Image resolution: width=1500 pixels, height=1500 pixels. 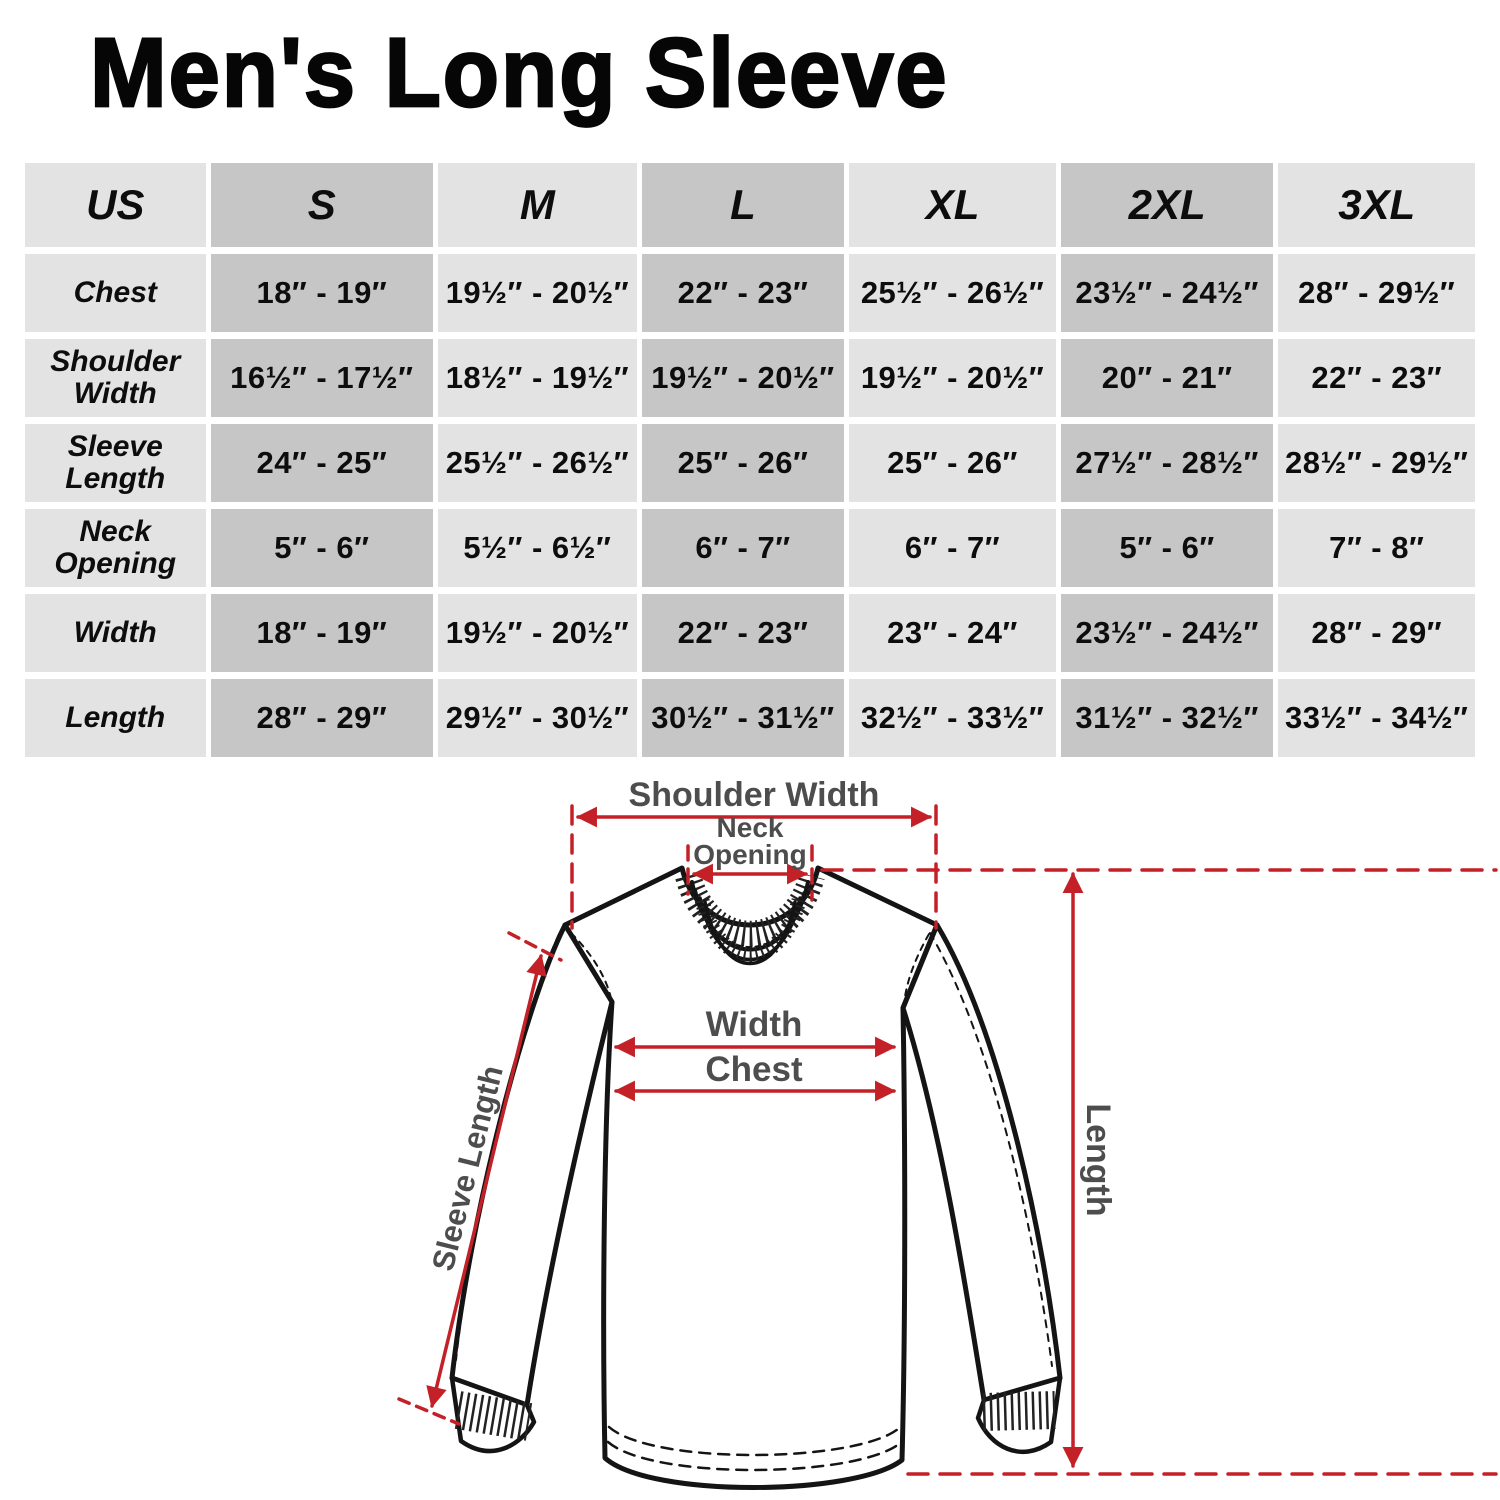 What do you see at coordinates (1376, 548) in the screenshot?
I see `measurement-value-cell: 7″ - 8″` at bounding box center [1376, 548].